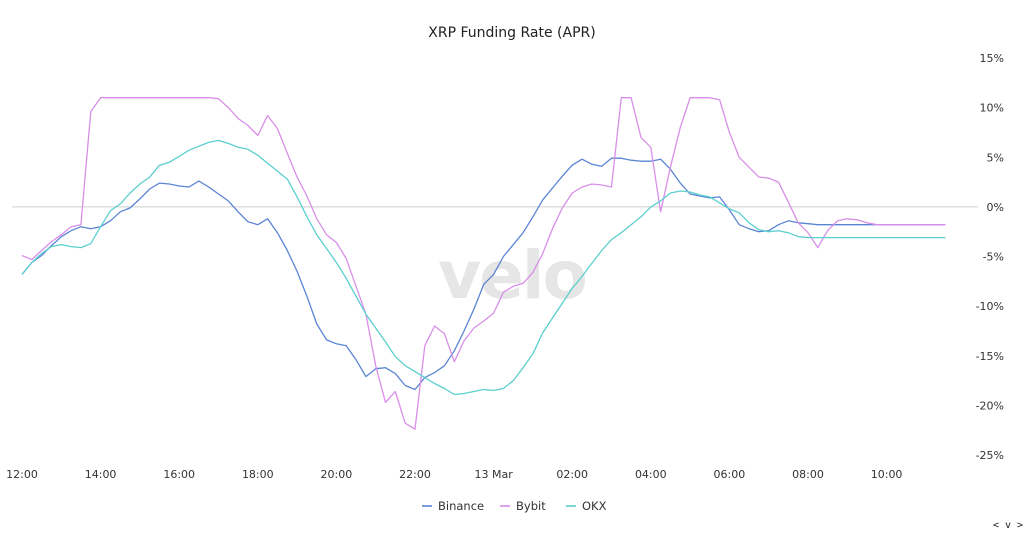  What do you see at coordinates (995, 207) in the screenshot?
I see `y-tick-label: 0%` at bounding box center [995, 207].